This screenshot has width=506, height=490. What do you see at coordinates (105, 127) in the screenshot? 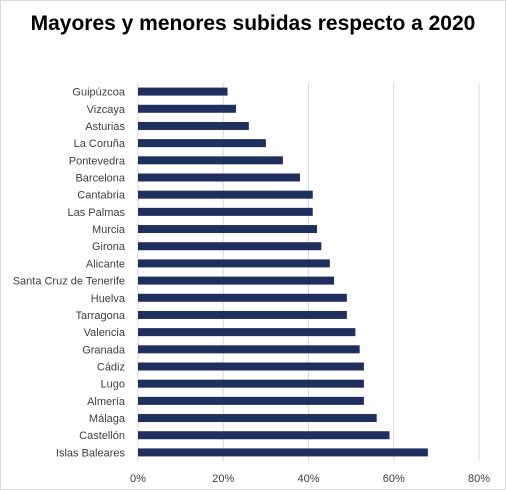
I see `category-label: Asturias` at bounding box center [105, 127].